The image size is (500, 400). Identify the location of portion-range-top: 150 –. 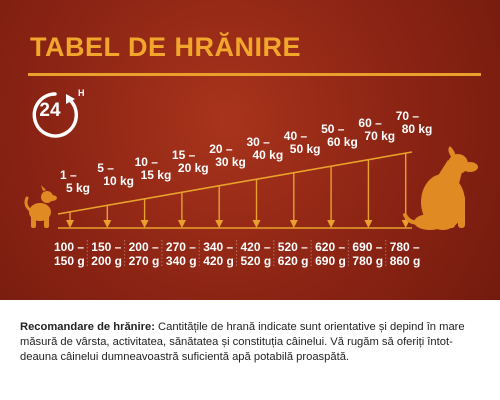
(106, 247).